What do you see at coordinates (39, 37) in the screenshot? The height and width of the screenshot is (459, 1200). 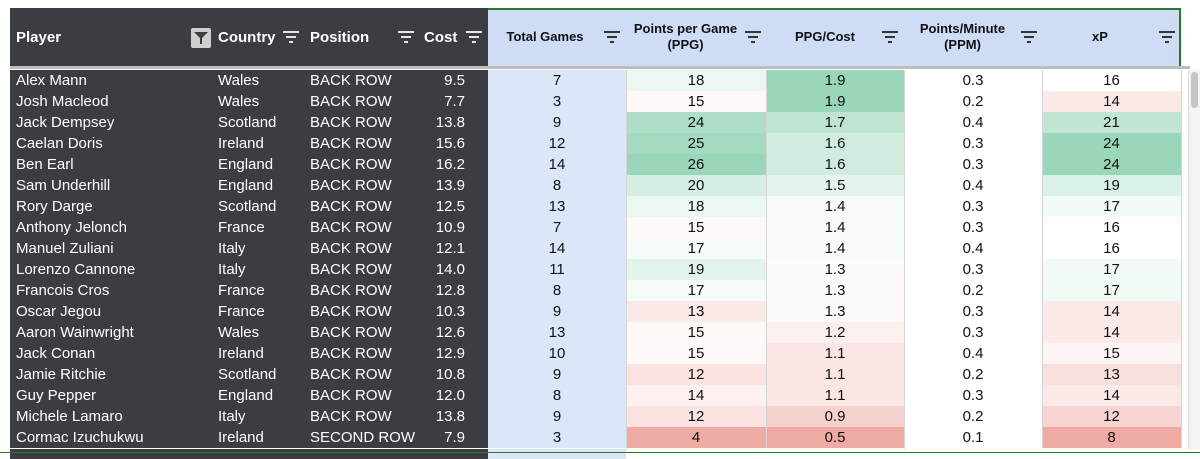 I see `header-player: Player` at bounding box center [39, 37].